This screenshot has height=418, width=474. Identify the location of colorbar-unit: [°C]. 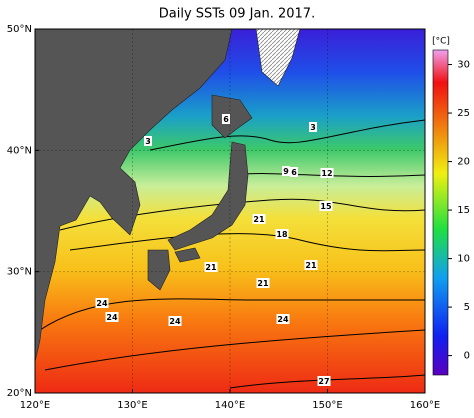
(441, 42).